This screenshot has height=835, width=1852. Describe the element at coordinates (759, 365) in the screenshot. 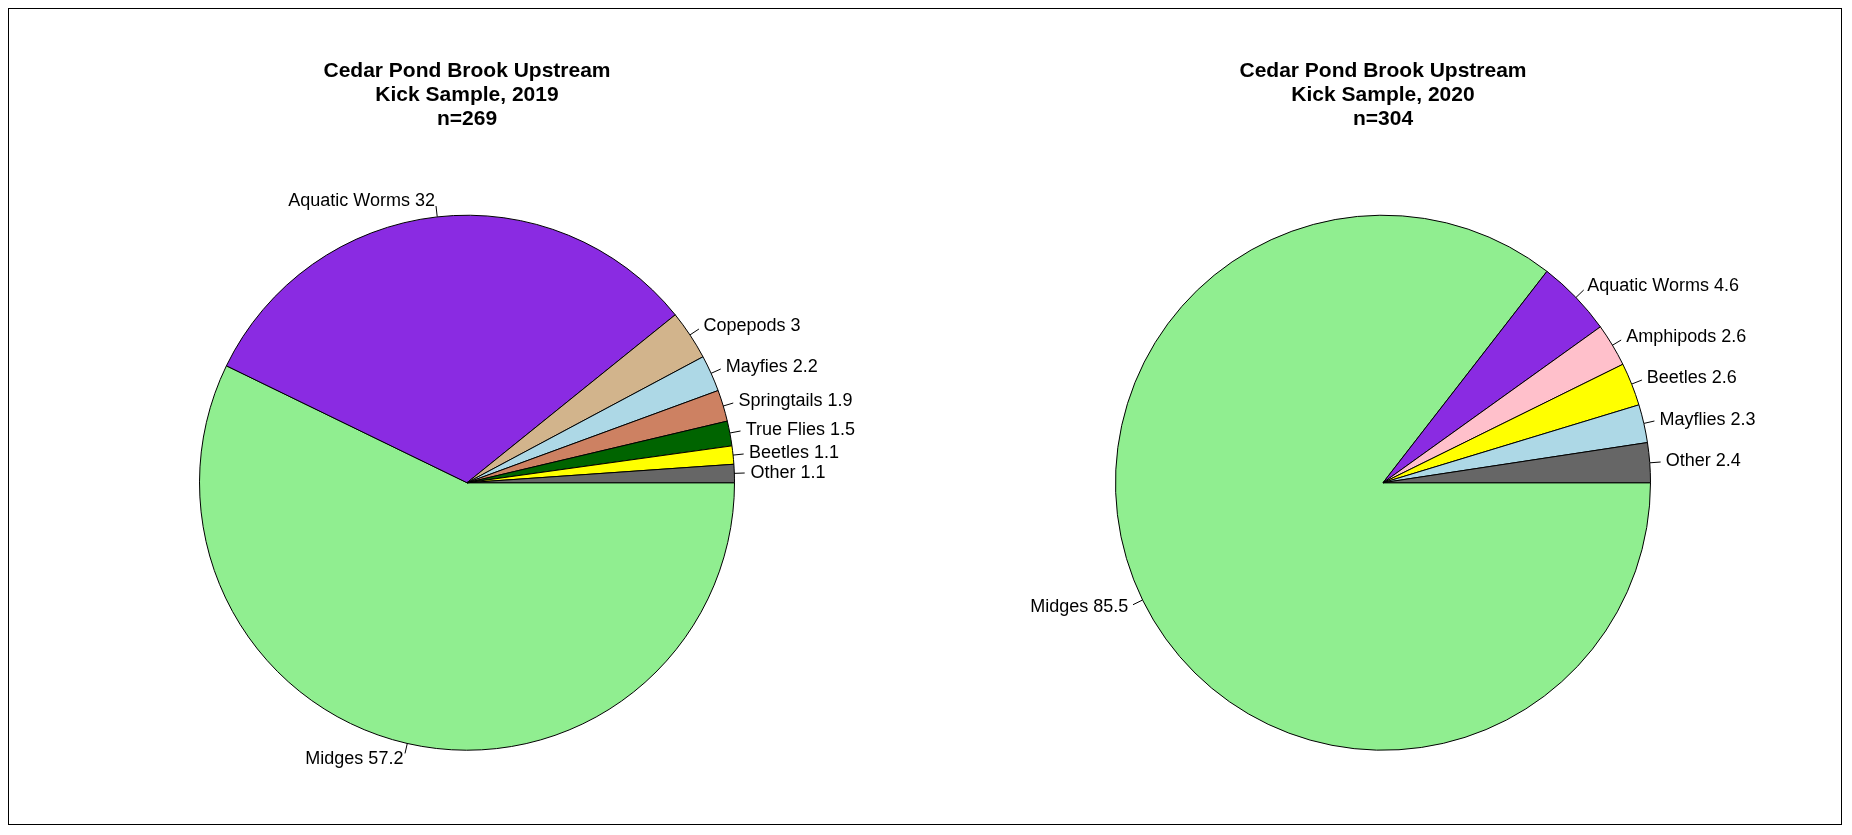

I see `slice-label: Mayfies` at that location.